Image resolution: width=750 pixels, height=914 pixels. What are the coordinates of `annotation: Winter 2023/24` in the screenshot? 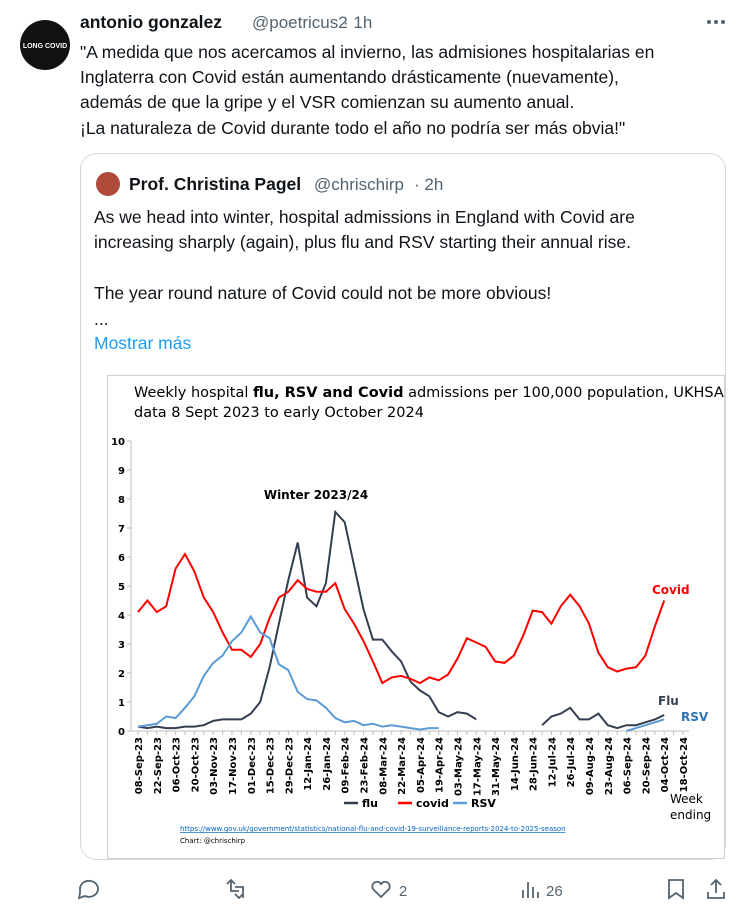 It's located at (316, 495).